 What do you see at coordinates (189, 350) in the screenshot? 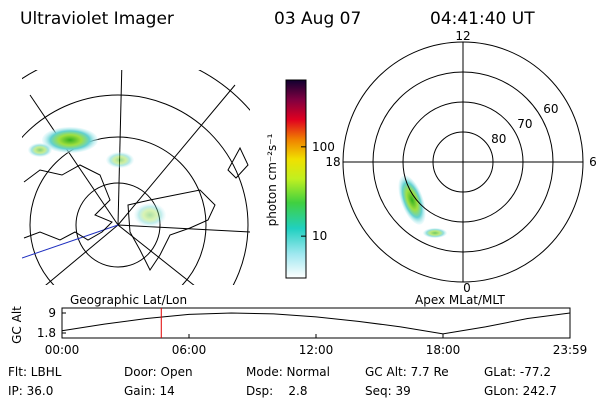
I see `x-tick-label: 06:00` at bounding box center [189, 350].